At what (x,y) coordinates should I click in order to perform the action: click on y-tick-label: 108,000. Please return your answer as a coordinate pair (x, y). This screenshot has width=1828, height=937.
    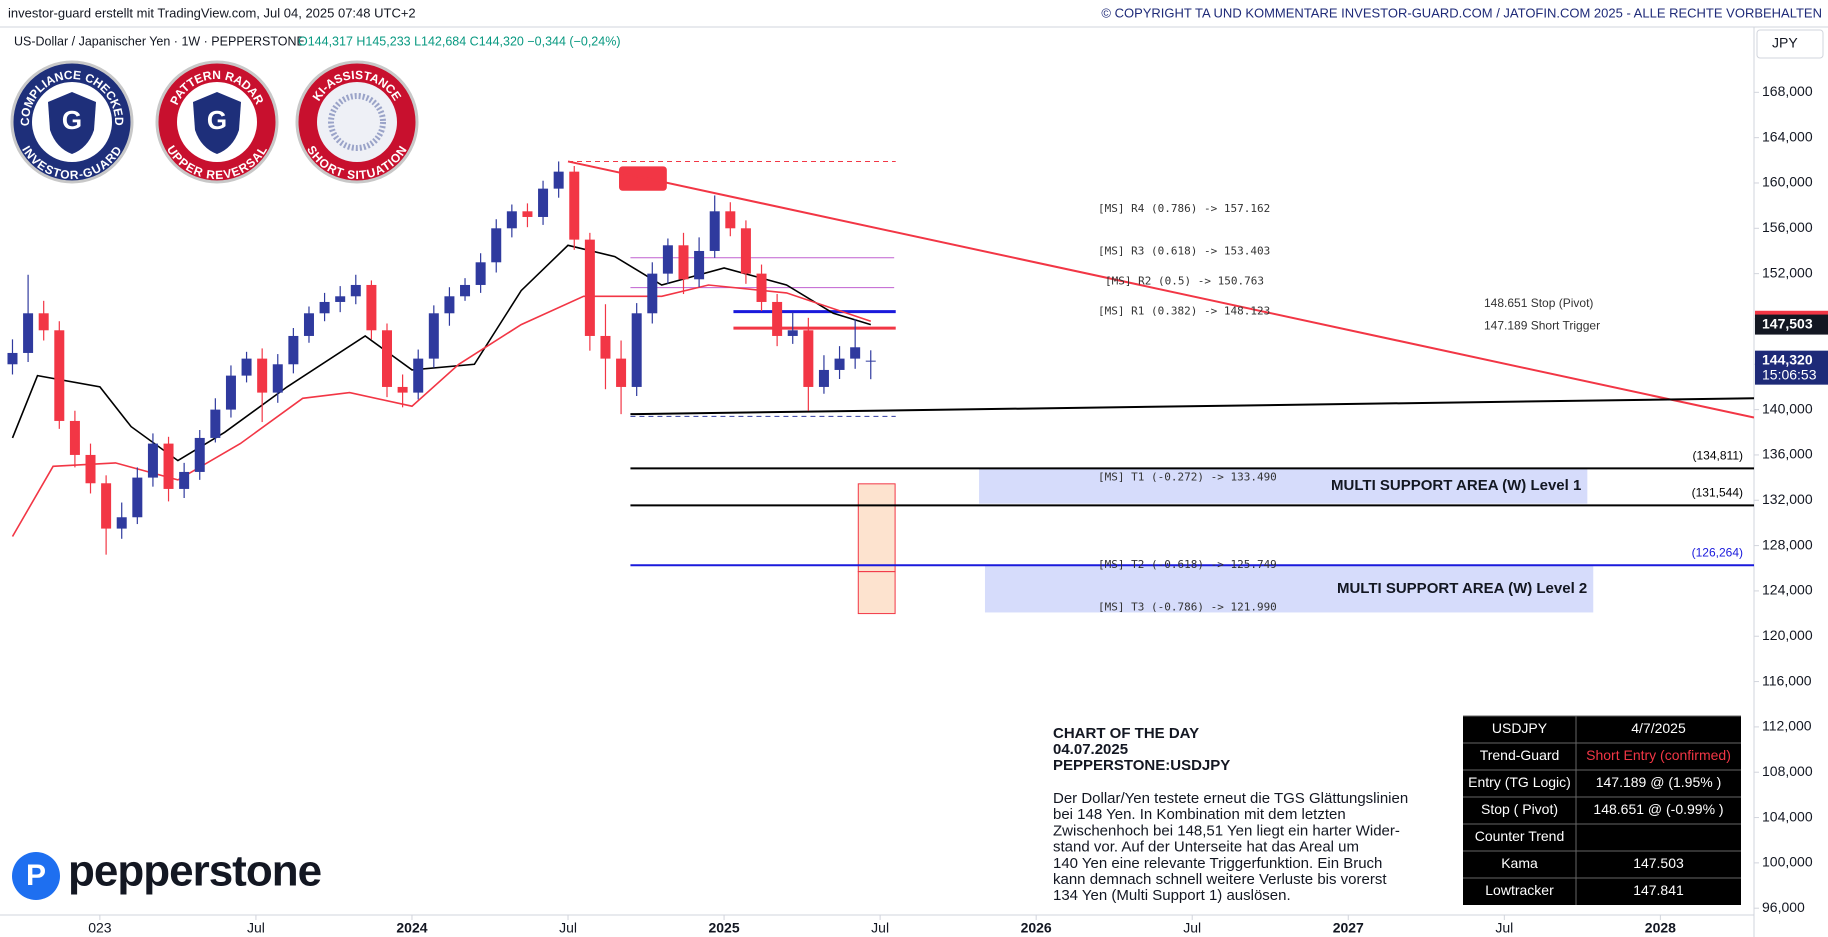
    Looking at the image, I should click on (1787, 771).